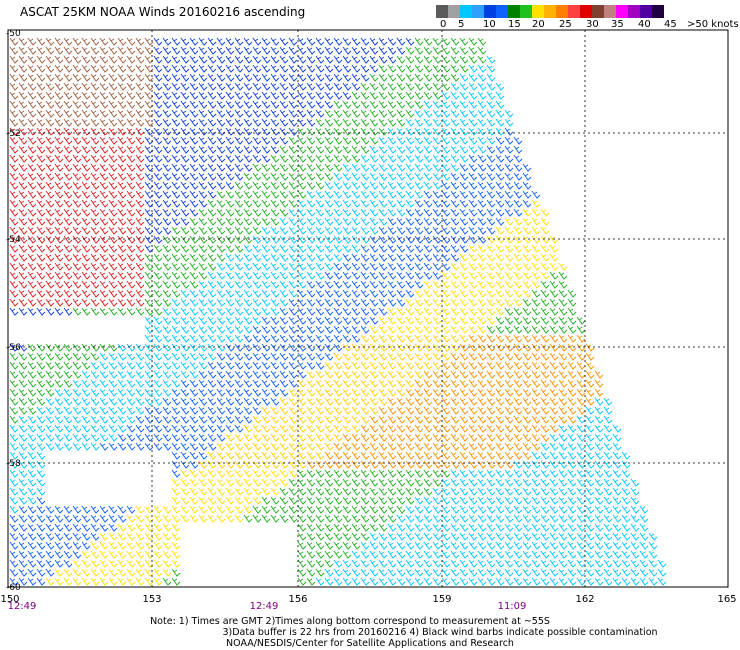 This screenshot has width=740, height=650. I want to click on legend-label-10: 10, so click(489, 24).